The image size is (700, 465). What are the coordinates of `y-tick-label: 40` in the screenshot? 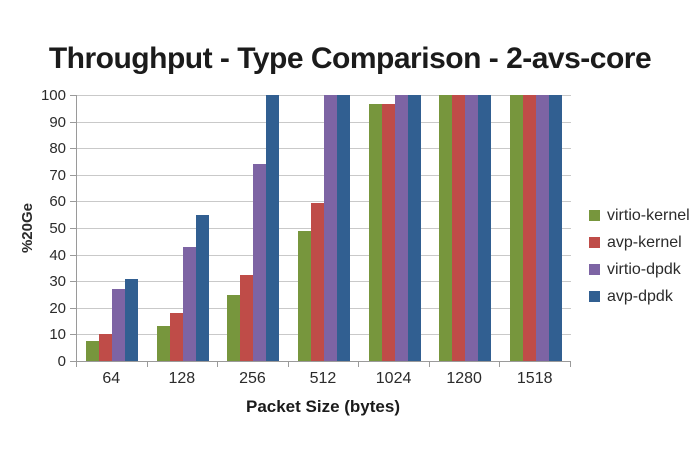 It's located at (57, 255).